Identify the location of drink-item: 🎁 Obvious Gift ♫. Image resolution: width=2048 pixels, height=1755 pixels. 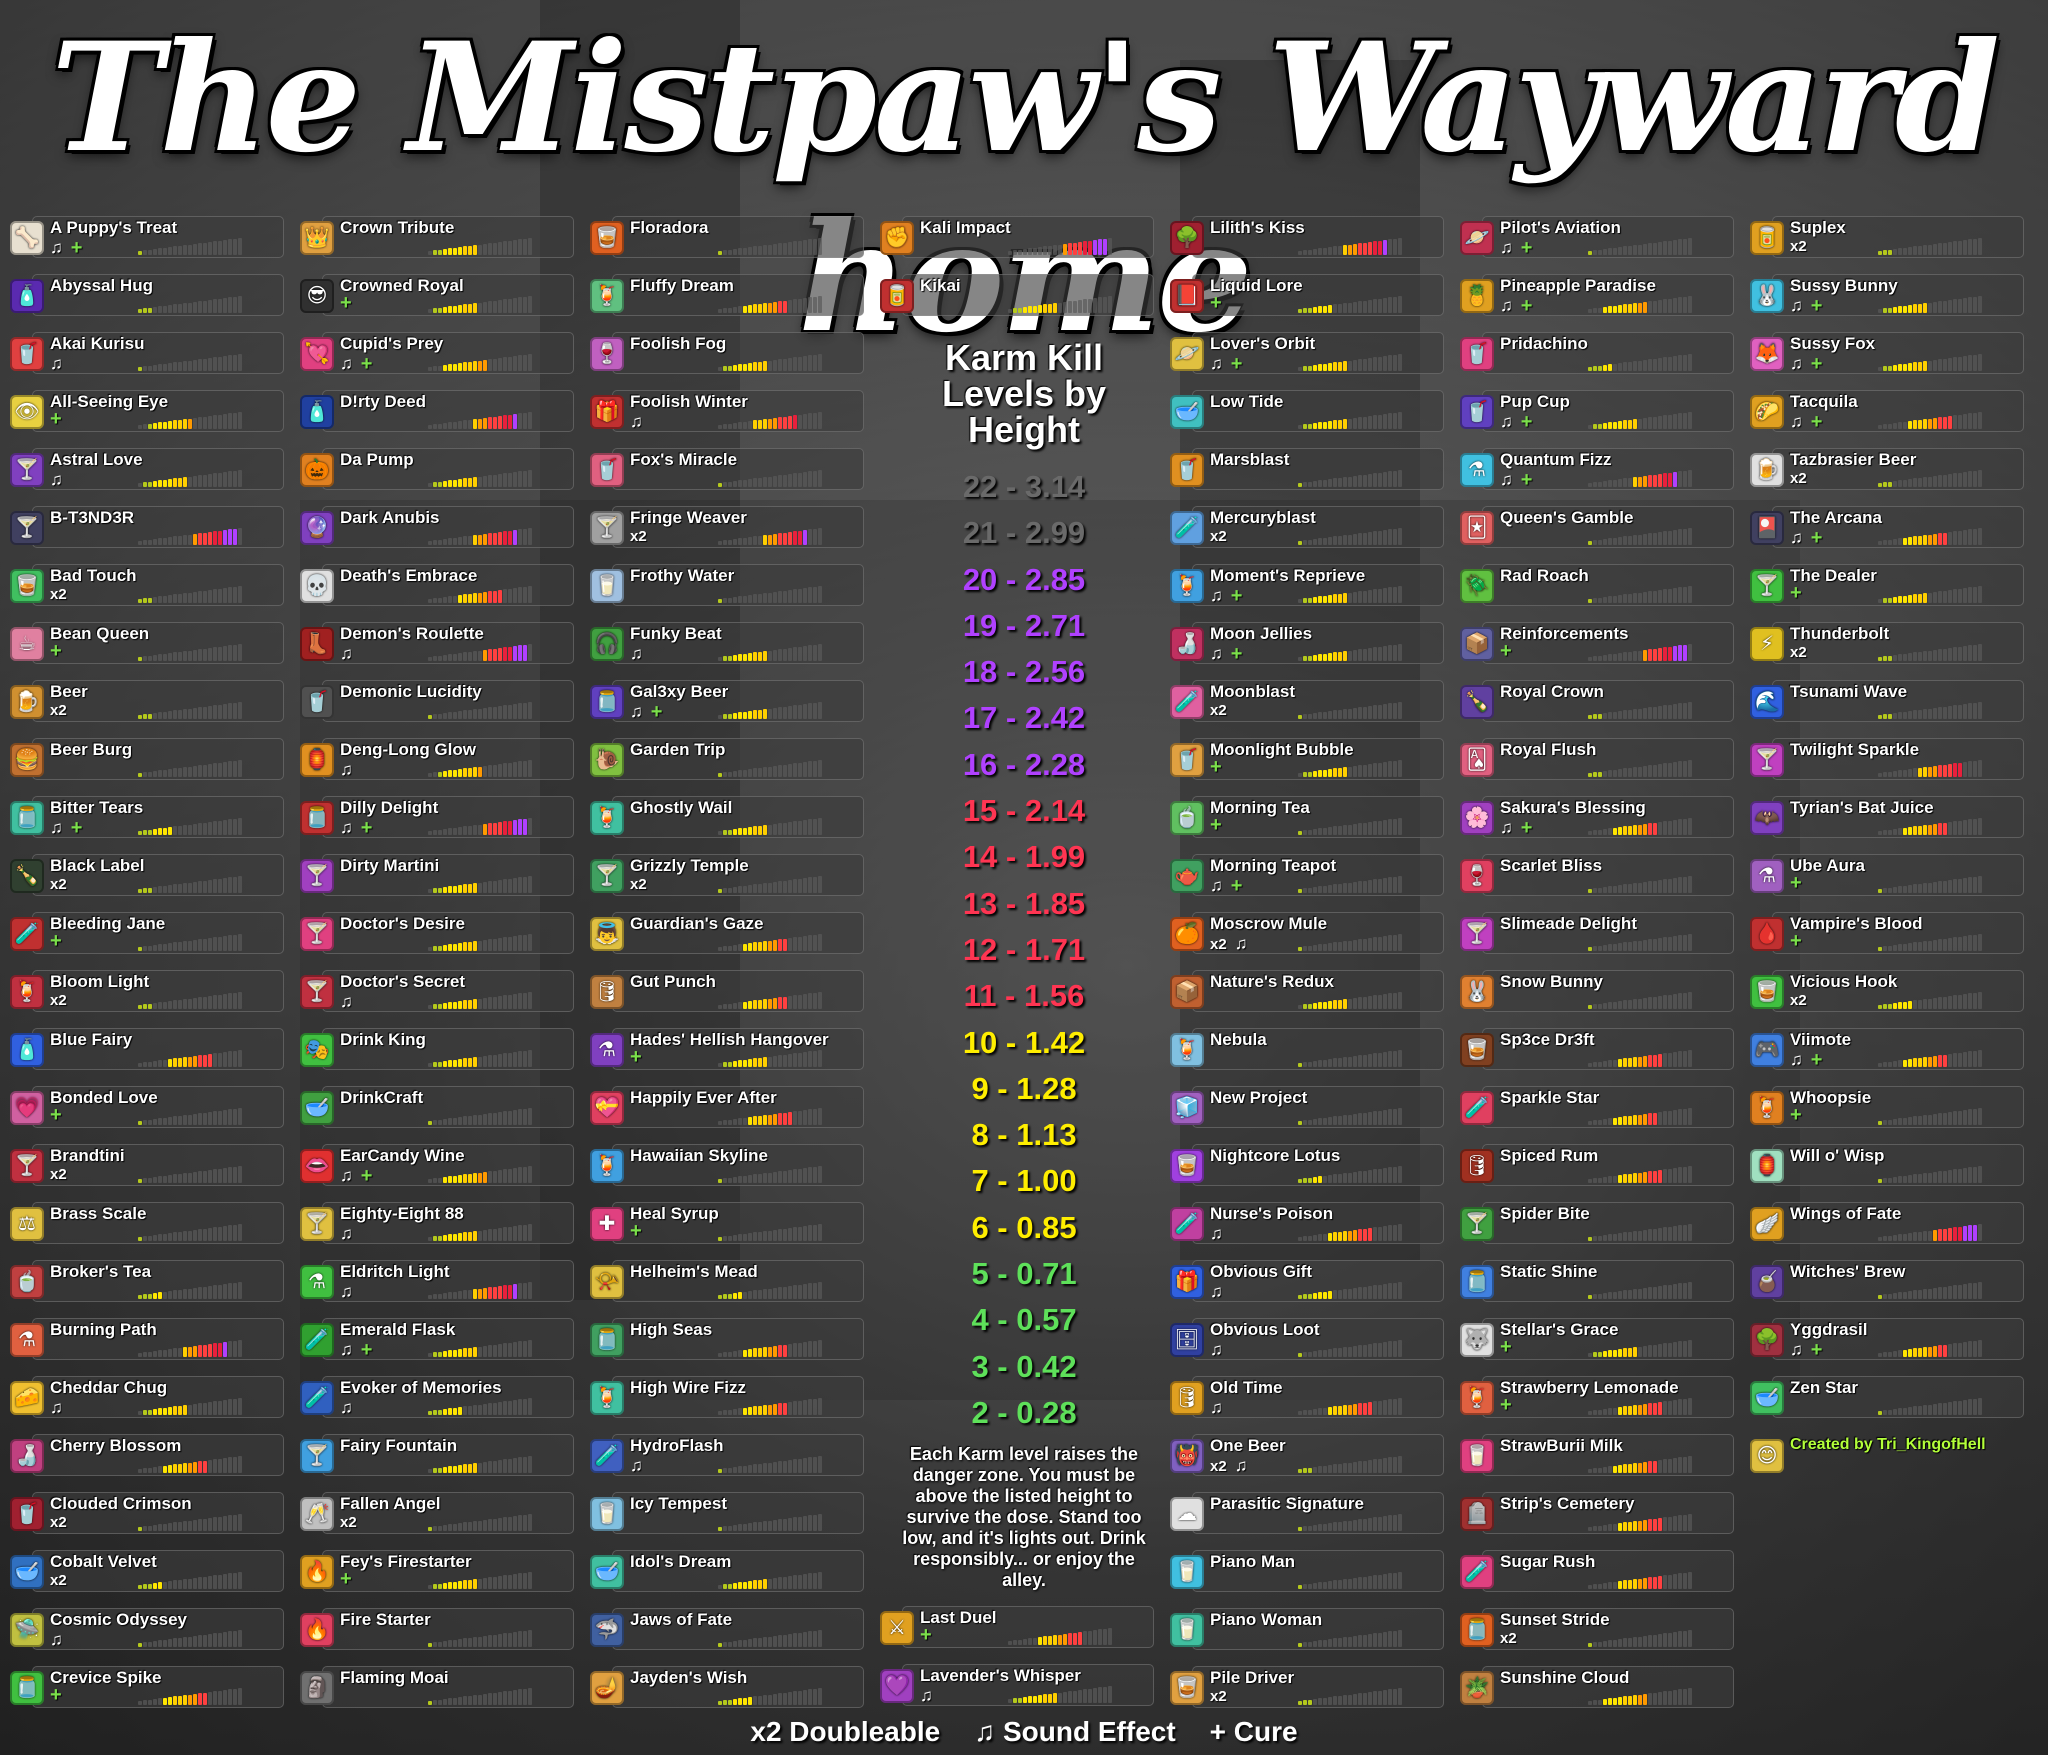
(1307, 1281).